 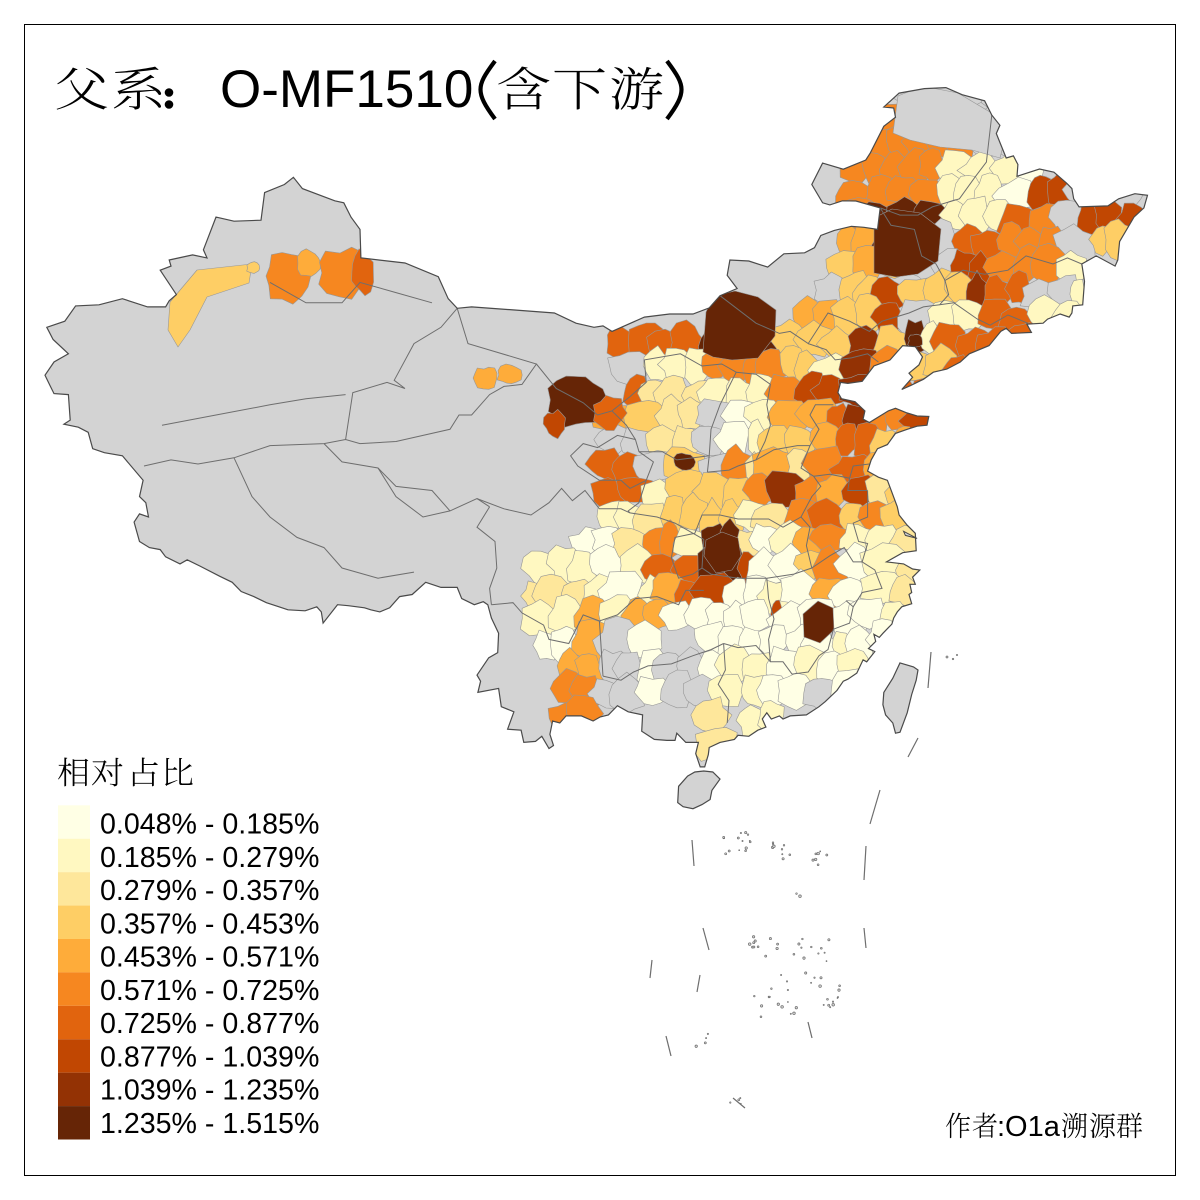 What do you see at coordinates (346, 89) in the screenshot?
I see `svg-text: O-MF1510` at bounding box center [346, 89].